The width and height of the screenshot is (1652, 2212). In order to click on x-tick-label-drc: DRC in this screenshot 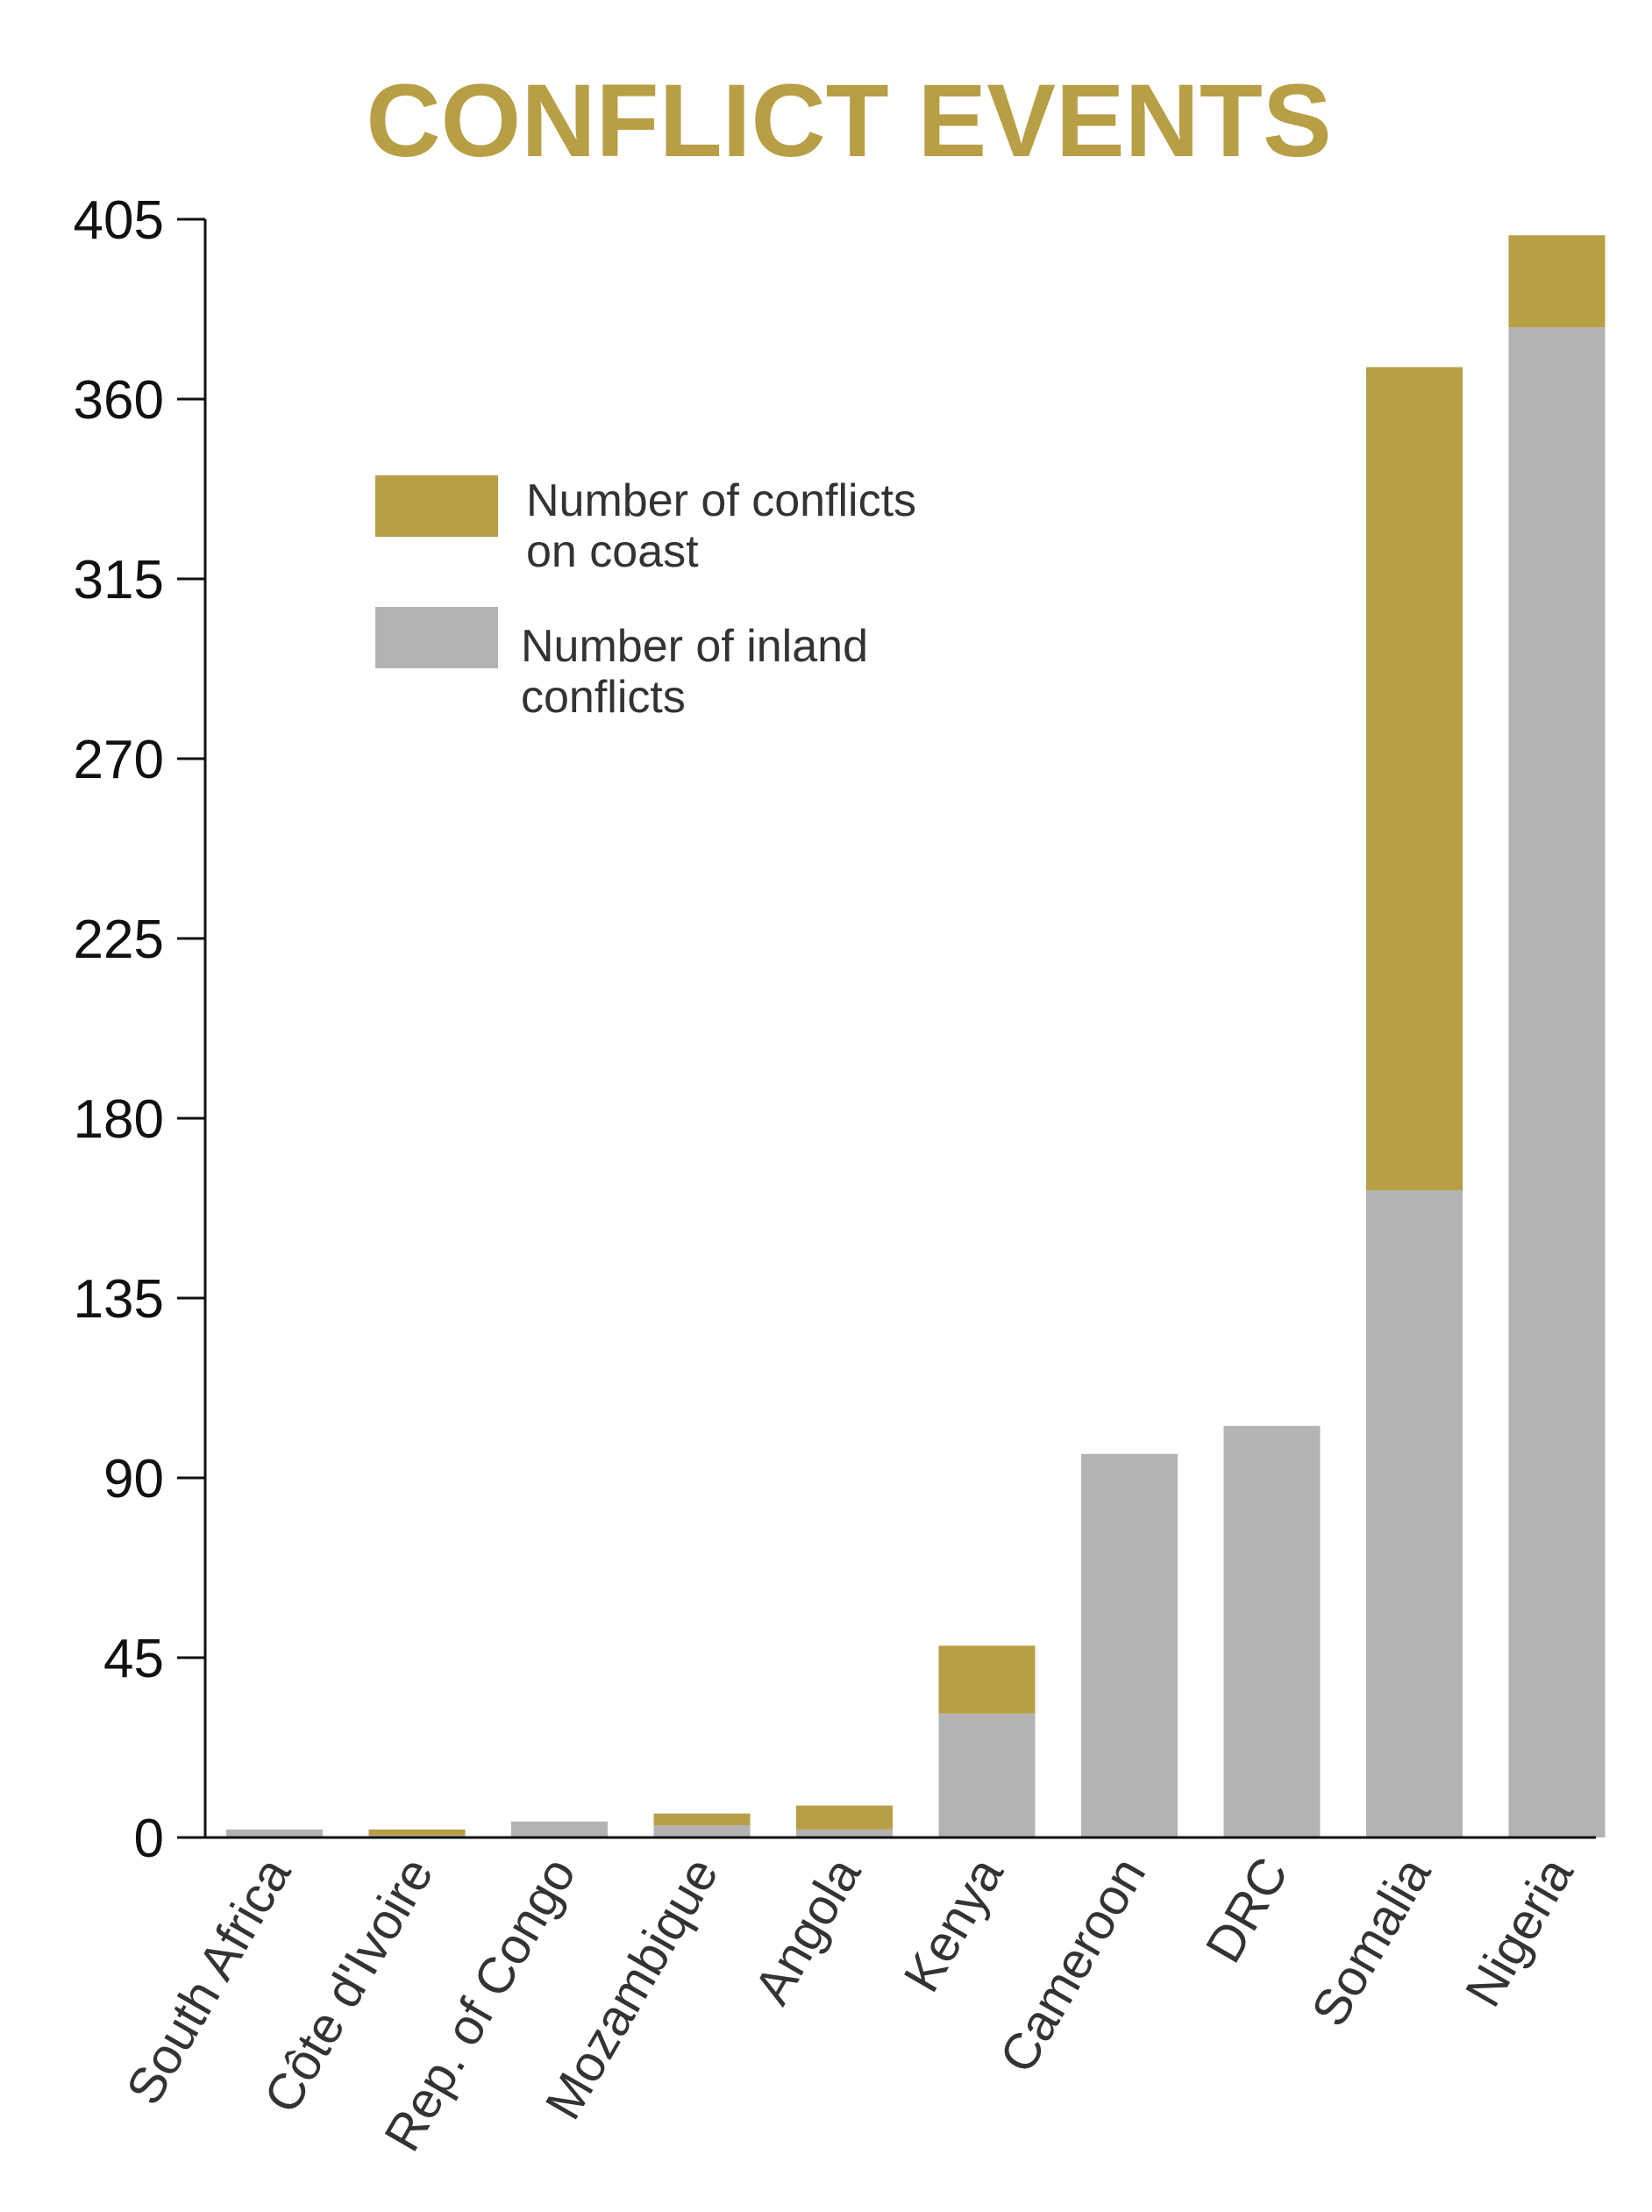, I will do `click(1247, 1910)`.